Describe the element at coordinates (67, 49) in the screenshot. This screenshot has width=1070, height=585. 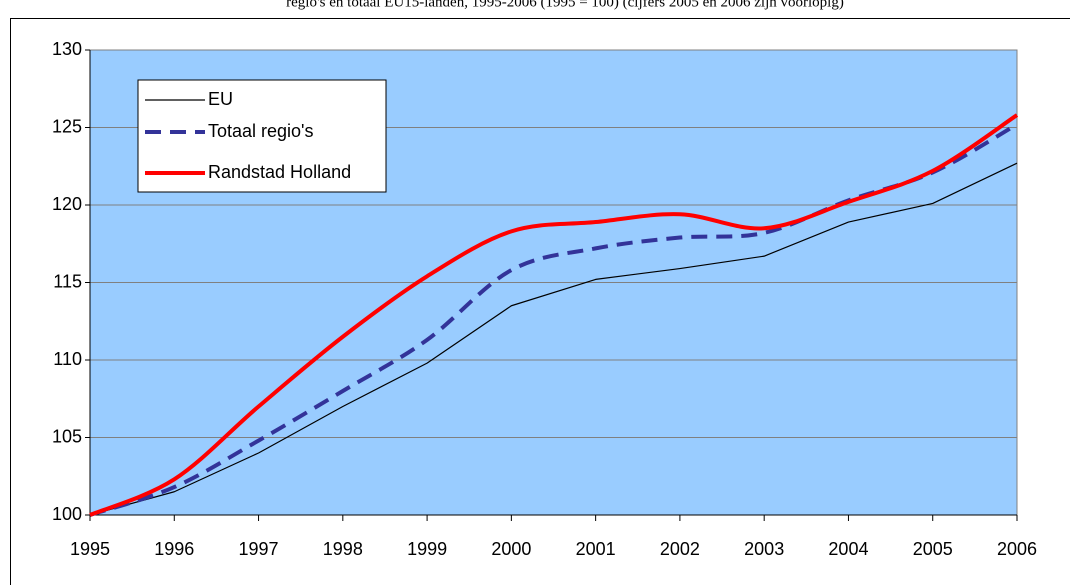
I see `y-tick-label: 130` at that location.